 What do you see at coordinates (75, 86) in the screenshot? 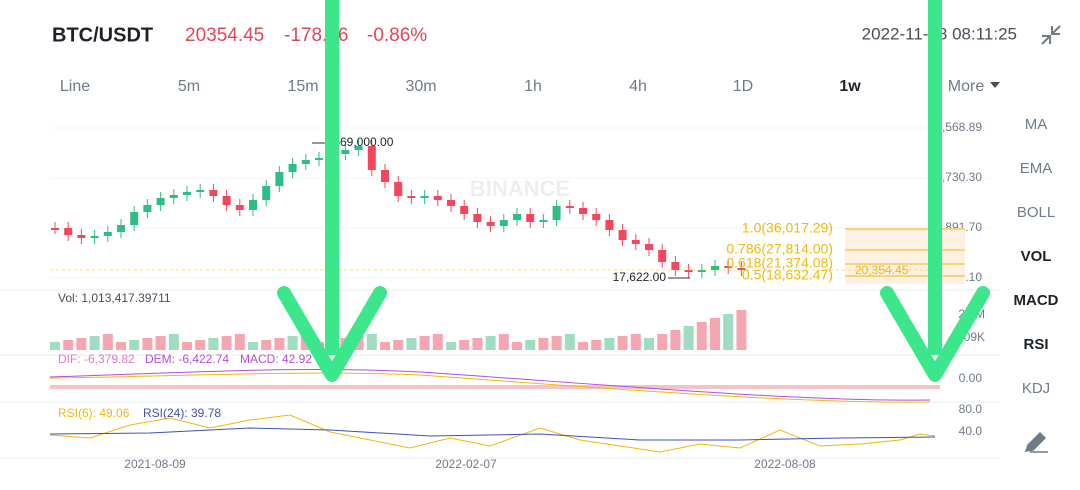
I see `timeframe-tab: Line` at bounding box center [75, 86].